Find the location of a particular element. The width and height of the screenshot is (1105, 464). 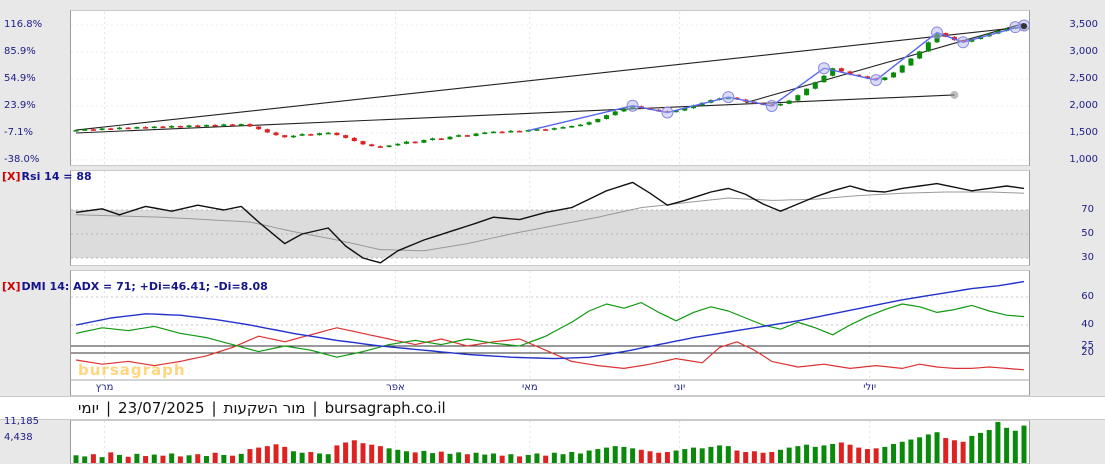

dmi-remove-button: [X] is located at coordinates (11, 286).